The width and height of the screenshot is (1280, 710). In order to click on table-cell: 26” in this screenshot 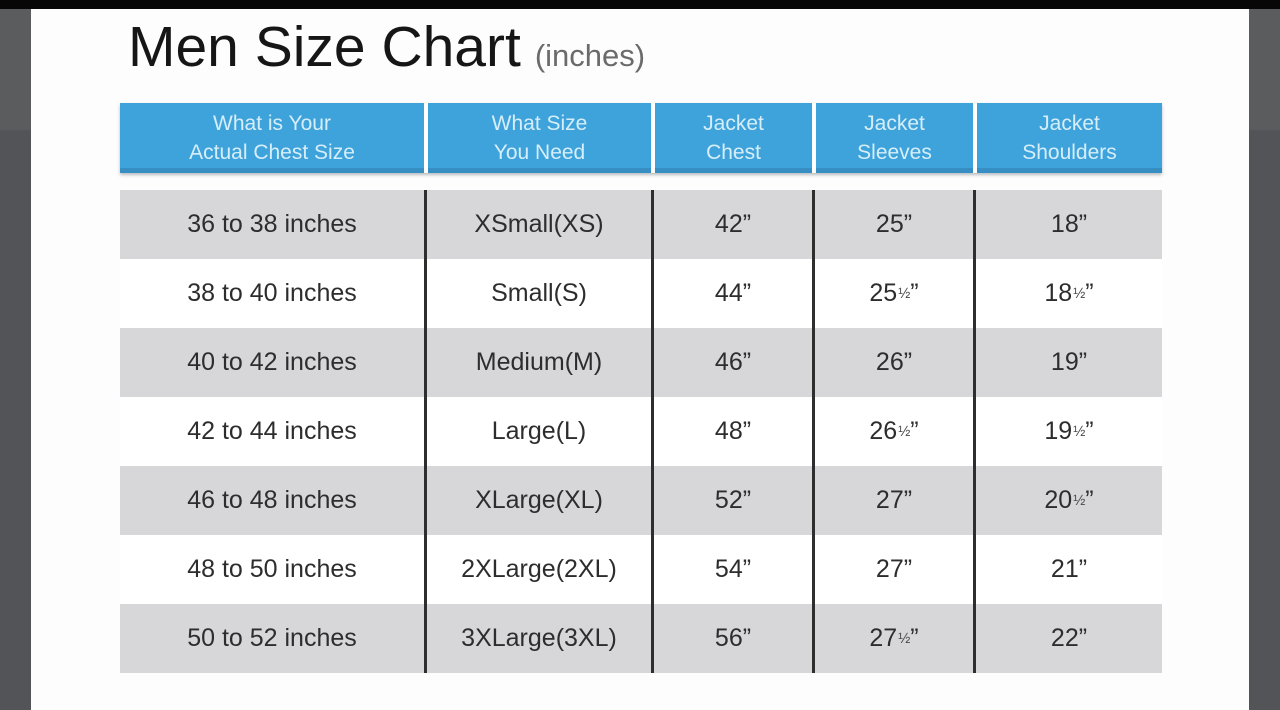, I will do `click(892, 362)`.